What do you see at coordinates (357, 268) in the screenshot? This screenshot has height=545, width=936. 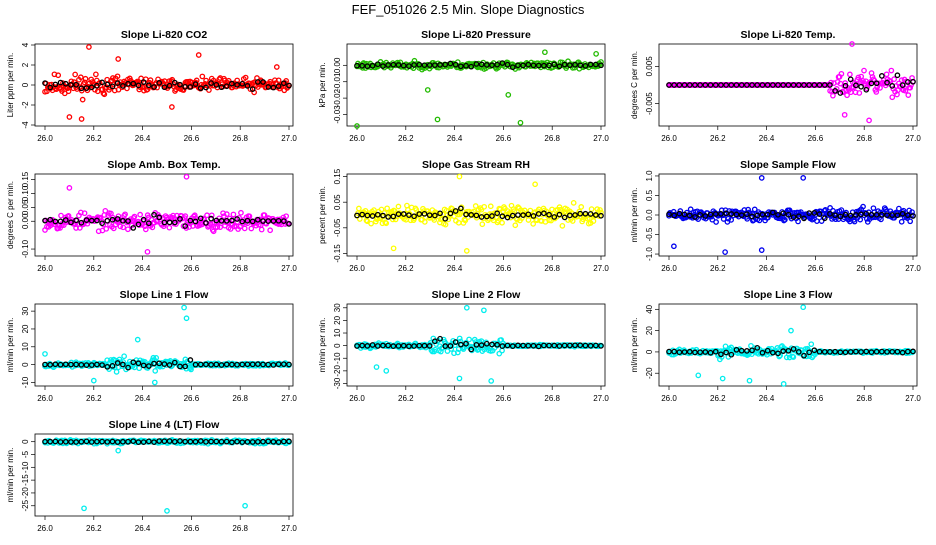 I see `x-tick-label: 26.0` at bounding box center [357, 268].